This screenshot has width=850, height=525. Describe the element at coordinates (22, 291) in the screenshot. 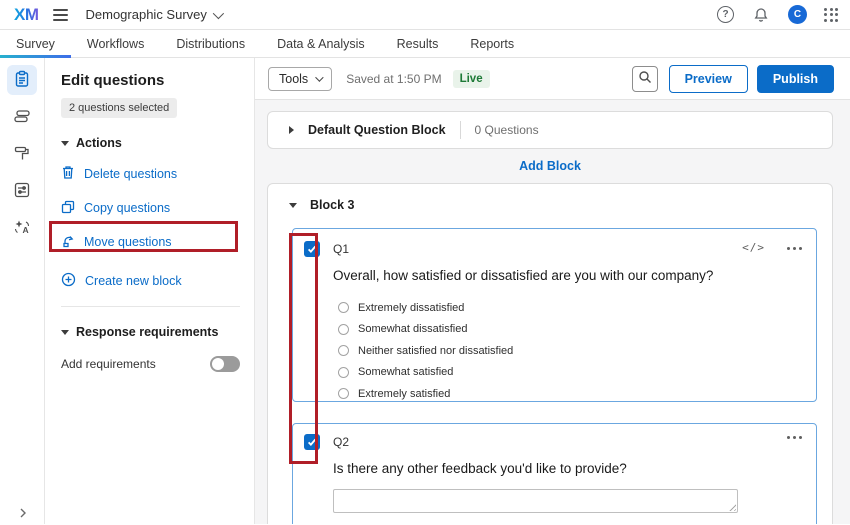

I see `left-icon-strip: A` at that location.